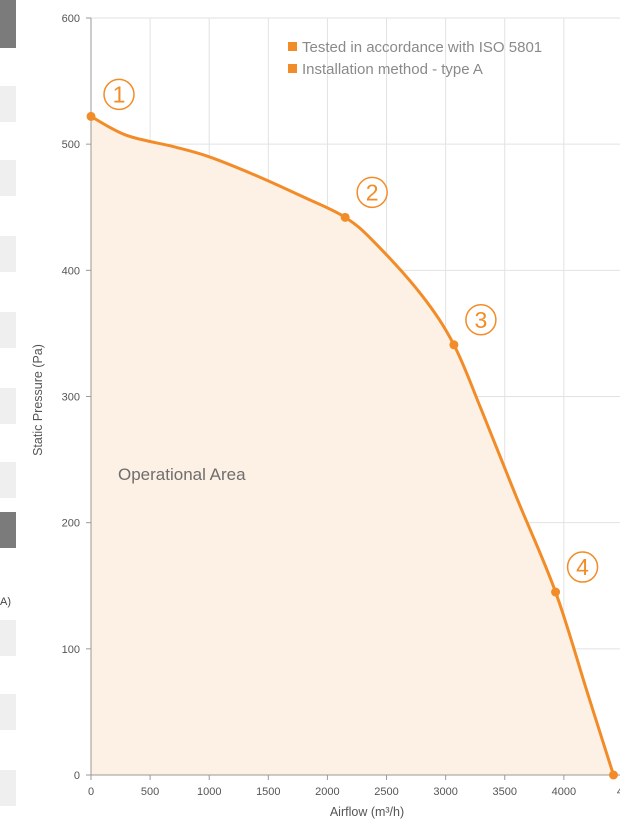 Image resolution: width=620 pixels, height=828 pixels. What do you see at coordinates (77, 776) in the screenshot?
I see `y-tick-label: 0` at bounding box center [77, 776].